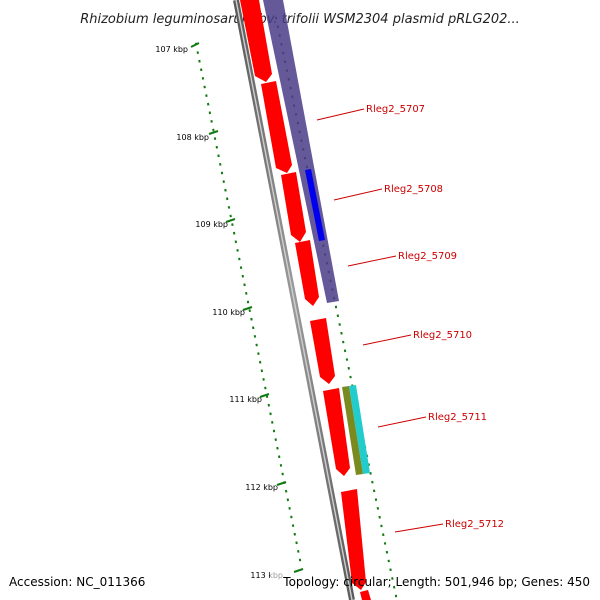 This screenshot has width=600, height=600. What do you see at coordinates (245, 399) in the screenshot?
I see `tick-label-111: 111 kbp` at bounding box center [245, 399].